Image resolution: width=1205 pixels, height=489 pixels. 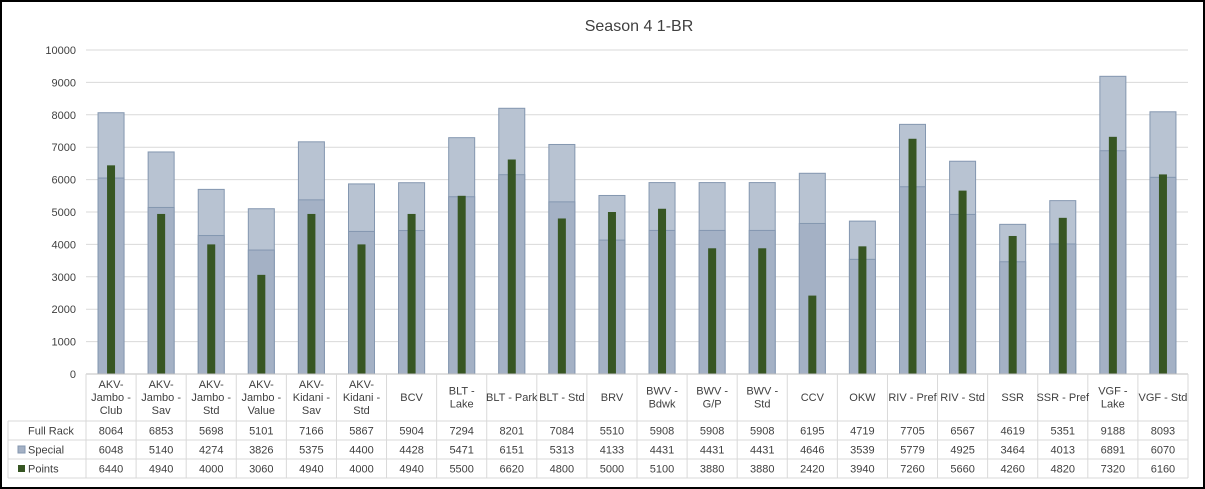 I want to click on series-label: Full Rack, so click(x=51, y=432).